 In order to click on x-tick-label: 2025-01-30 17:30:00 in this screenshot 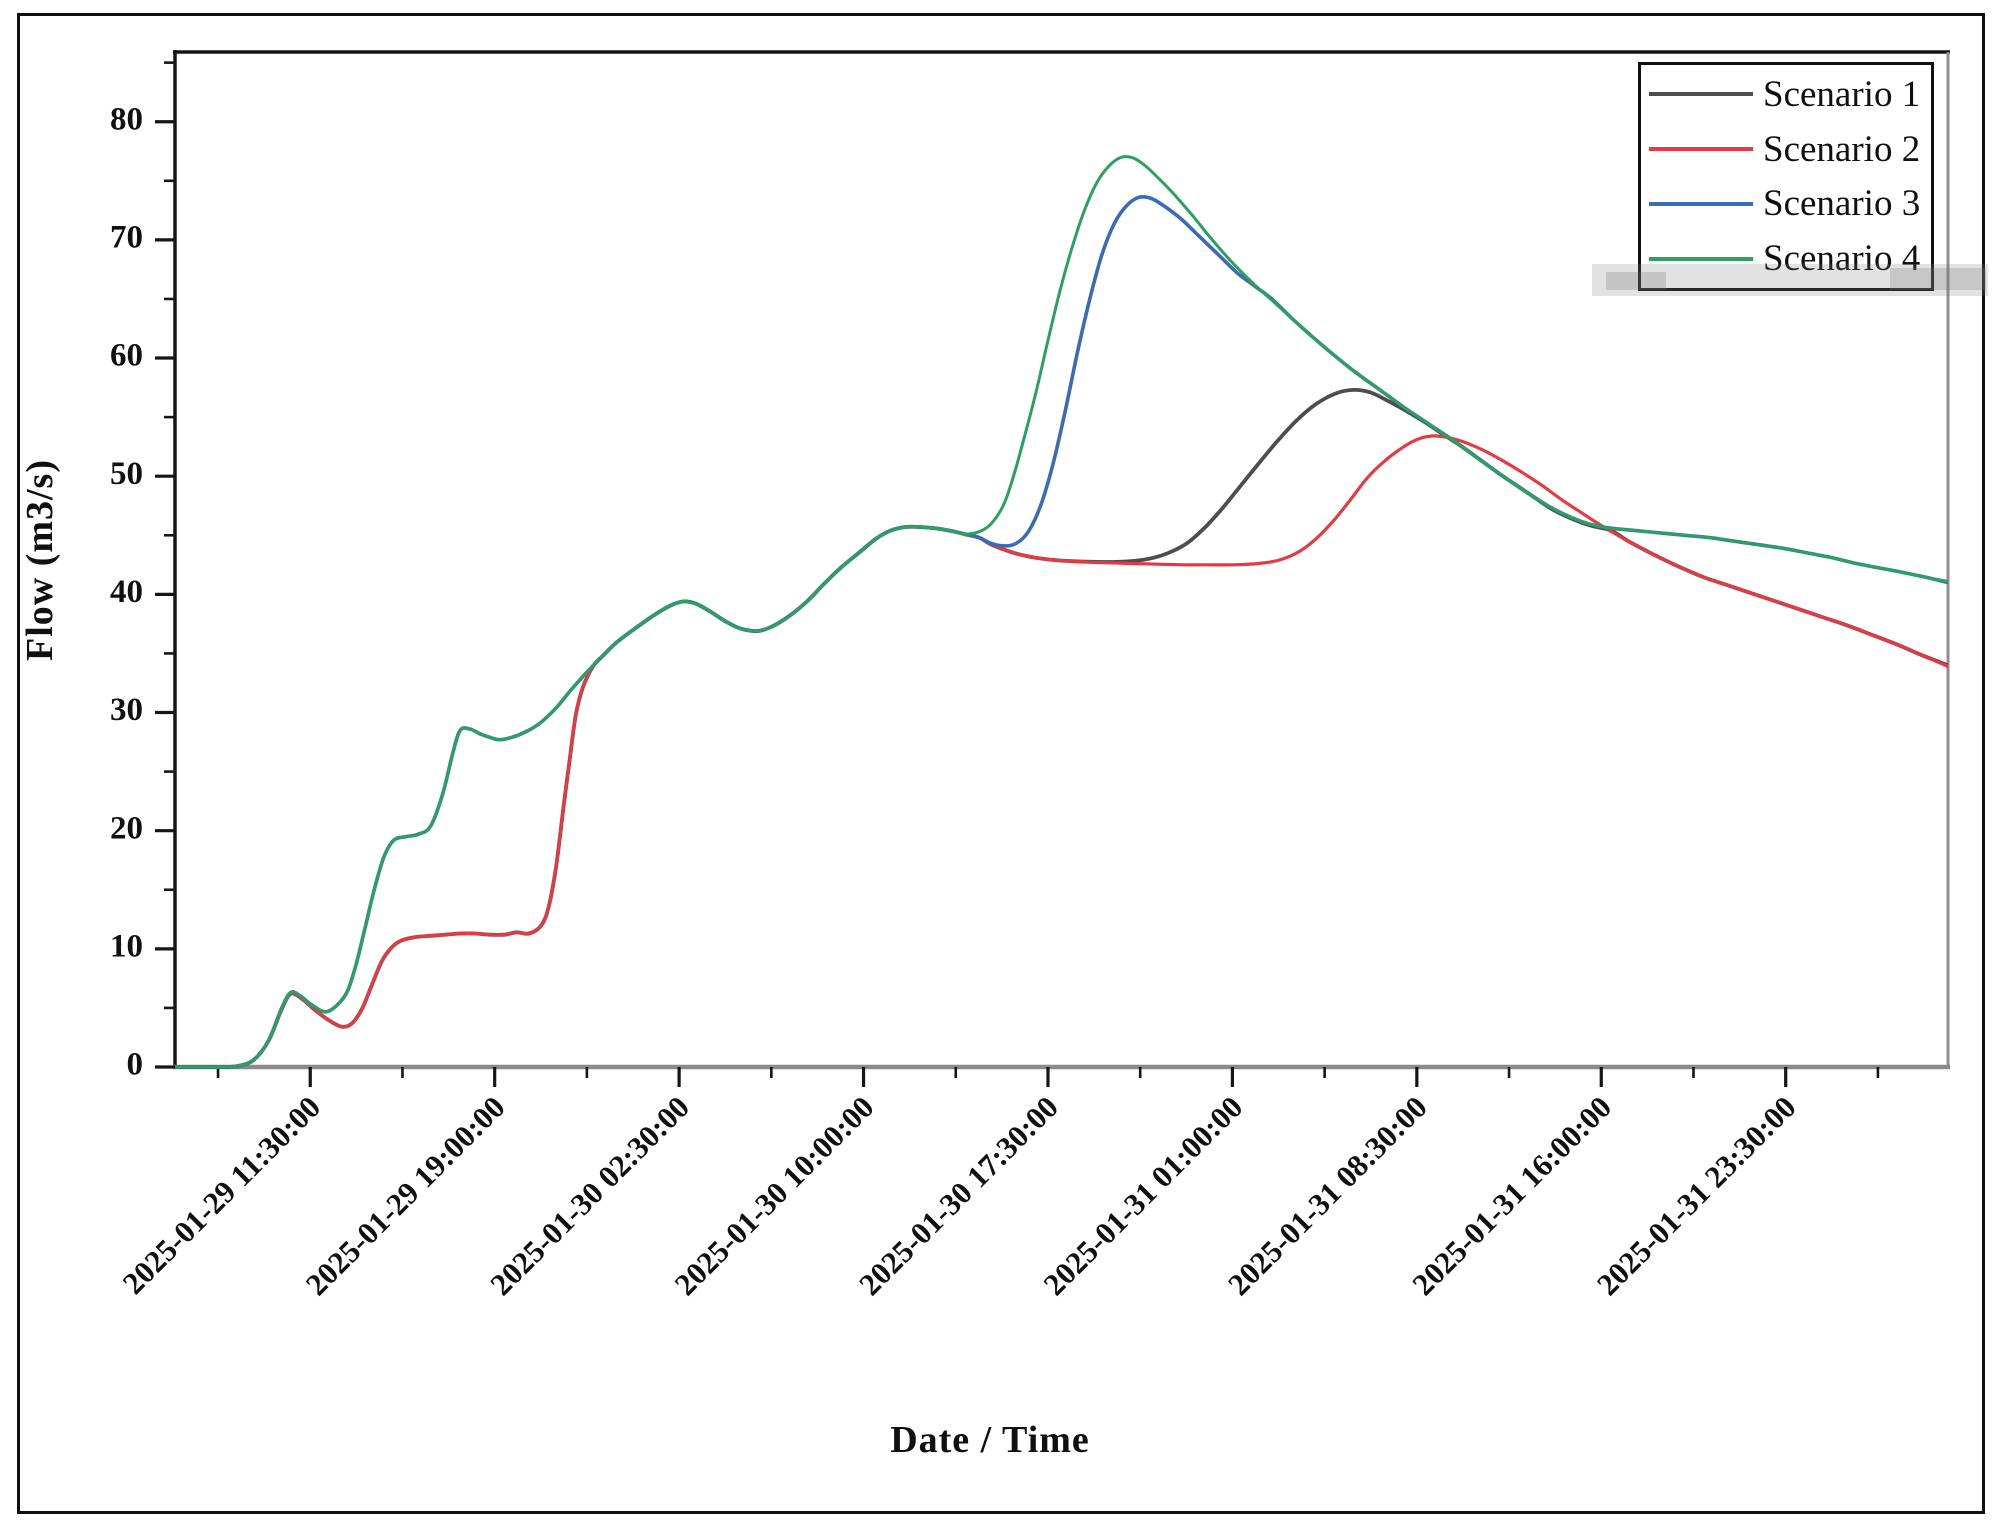, I will do `click(958, 1195)`.